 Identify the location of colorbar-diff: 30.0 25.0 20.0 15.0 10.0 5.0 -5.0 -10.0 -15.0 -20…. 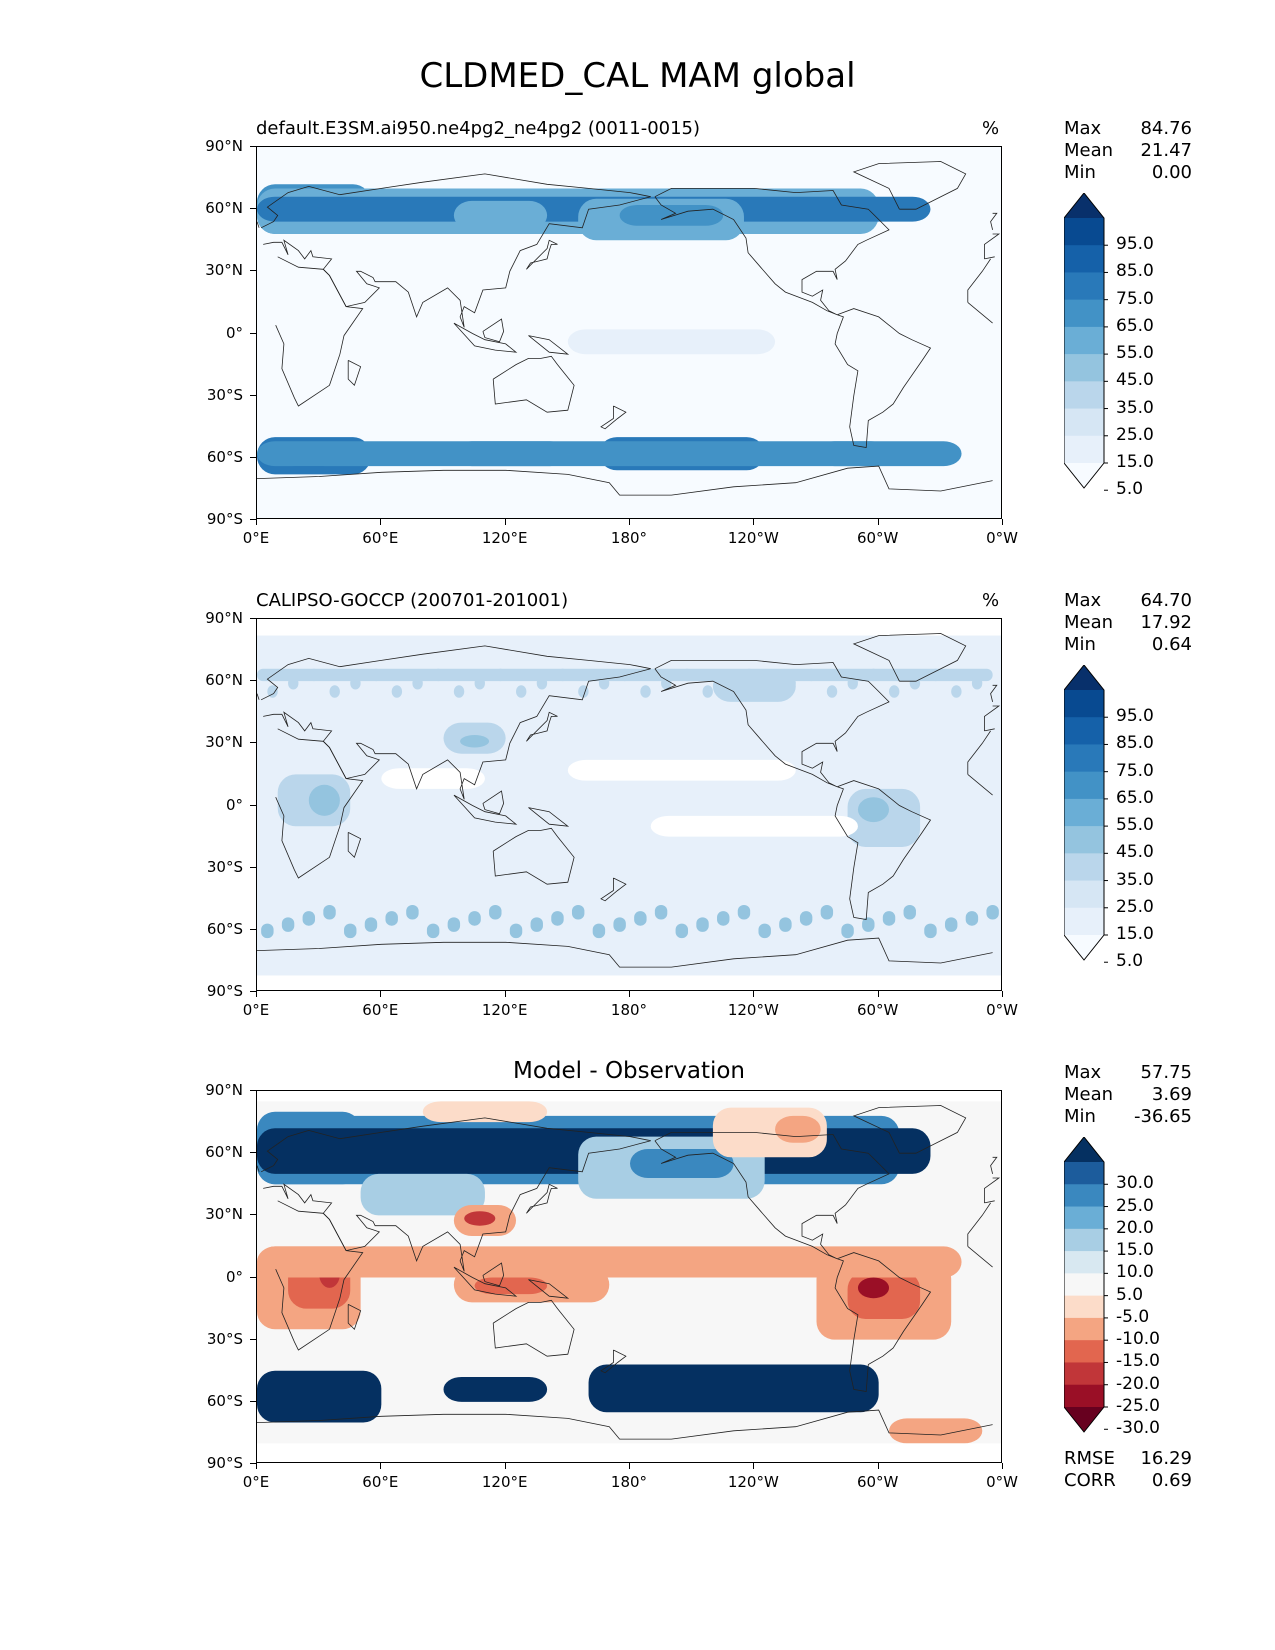
(1129, 1287).